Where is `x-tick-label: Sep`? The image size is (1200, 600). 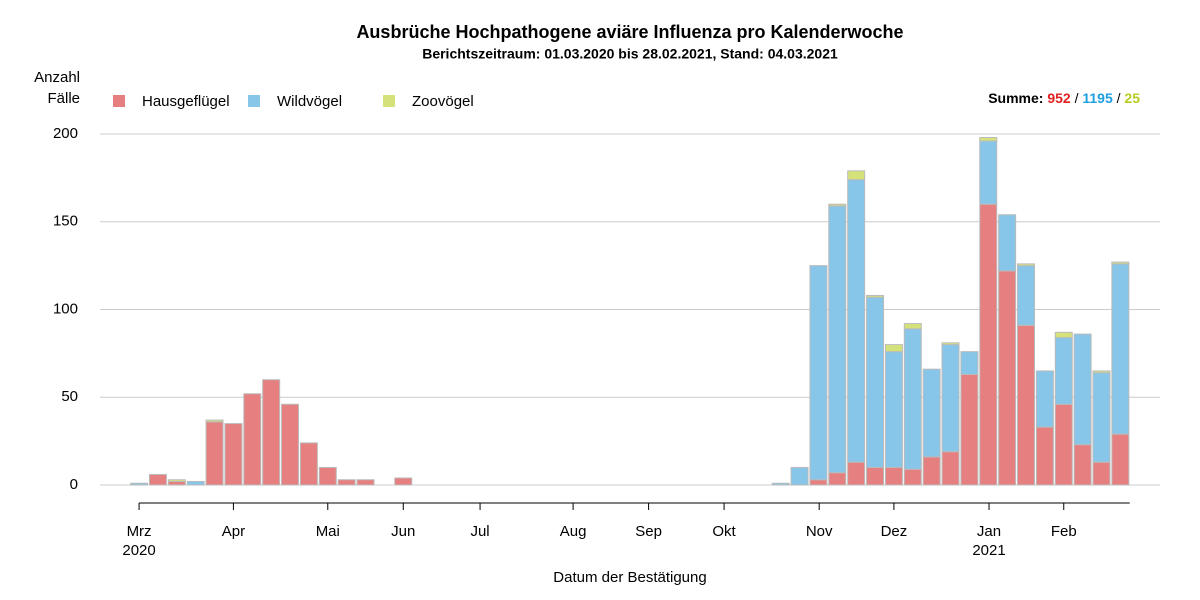
x-tick-label: Sep is located at coordinates (648, 531).